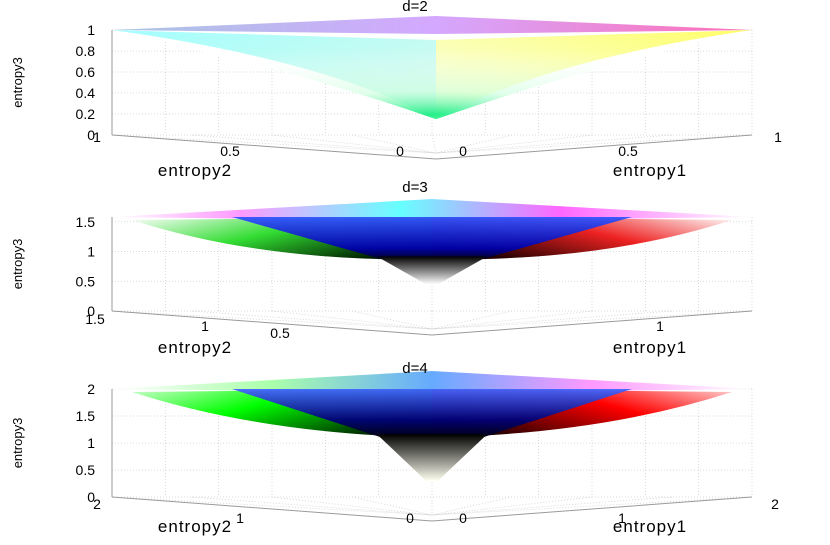 This screenshot has width=830, height=545. I want to click on chart-title: d=2, so click(414, 7).